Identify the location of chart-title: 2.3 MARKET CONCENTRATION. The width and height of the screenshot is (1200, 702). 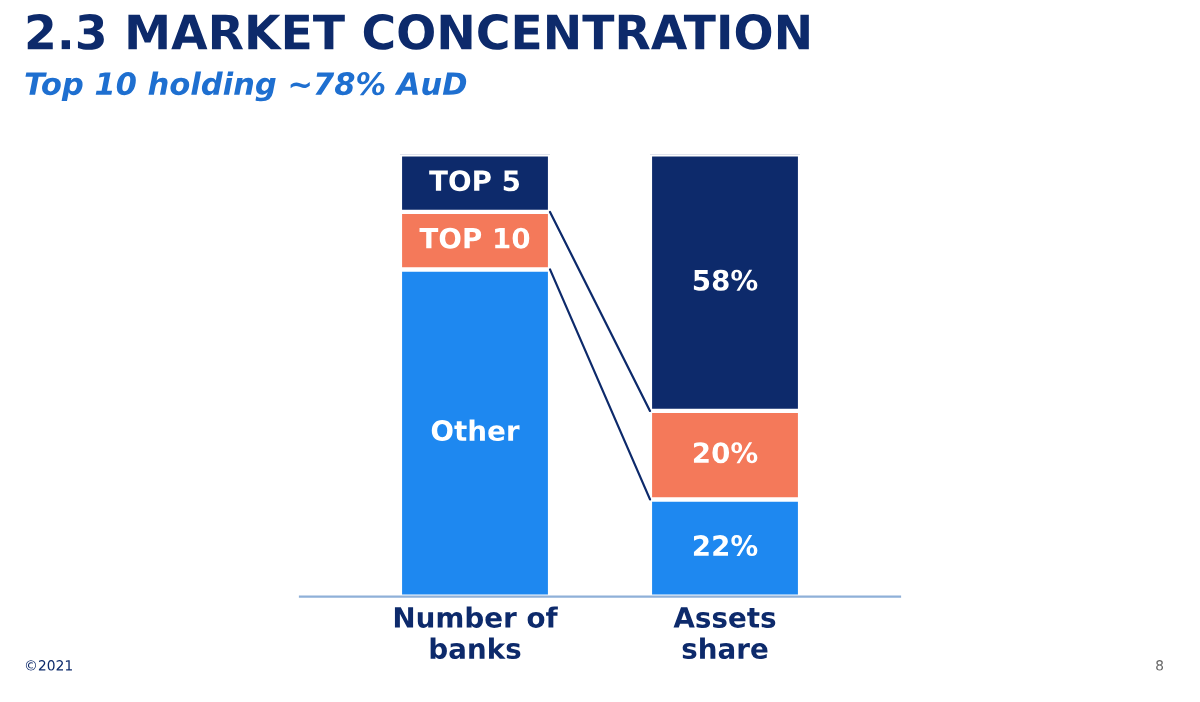
(418, 32).